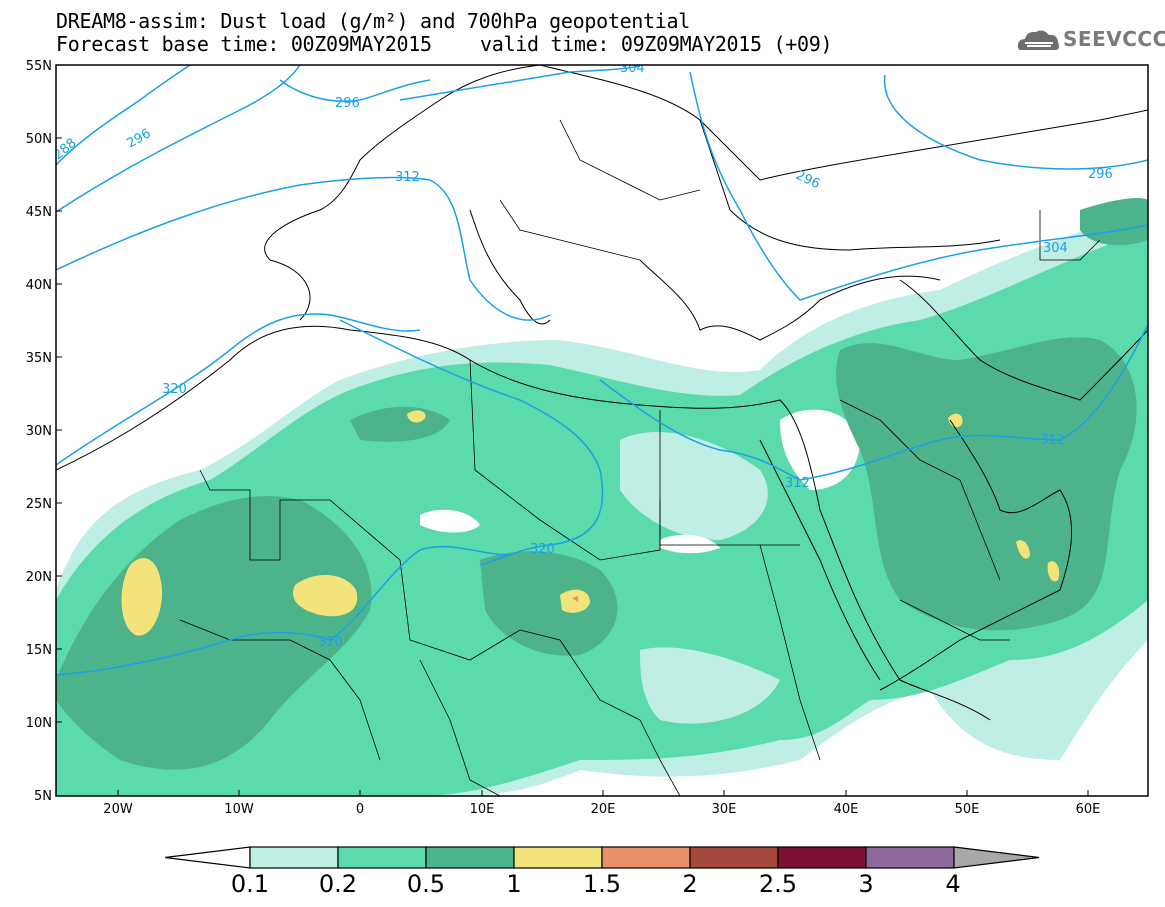  I want to click on forecast-base-time: Forecast base time: 00Z09MAY2015, so click(244, 44).